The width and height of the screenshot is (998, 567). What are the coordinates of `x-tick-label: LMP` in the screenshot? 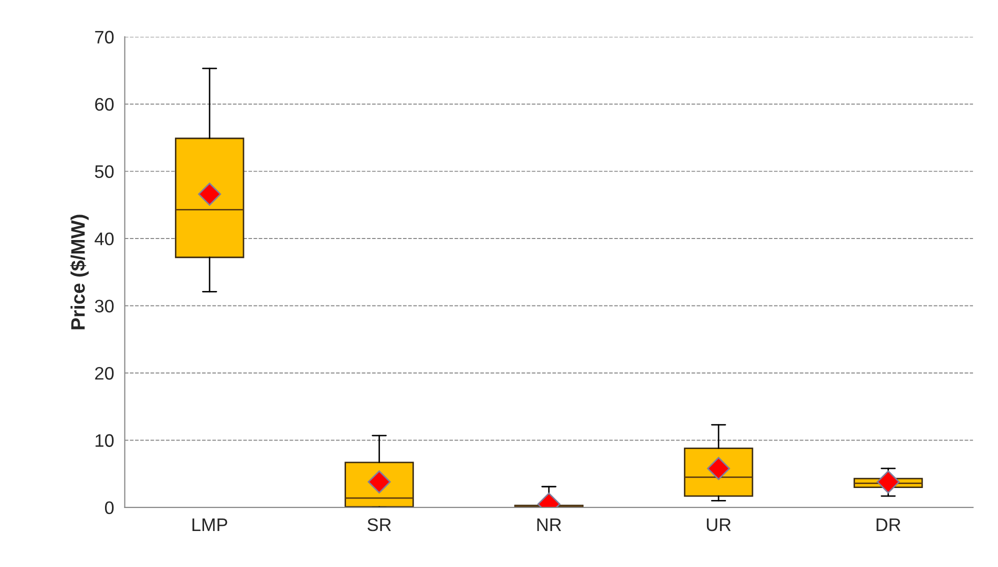 It's located at (210, 524).